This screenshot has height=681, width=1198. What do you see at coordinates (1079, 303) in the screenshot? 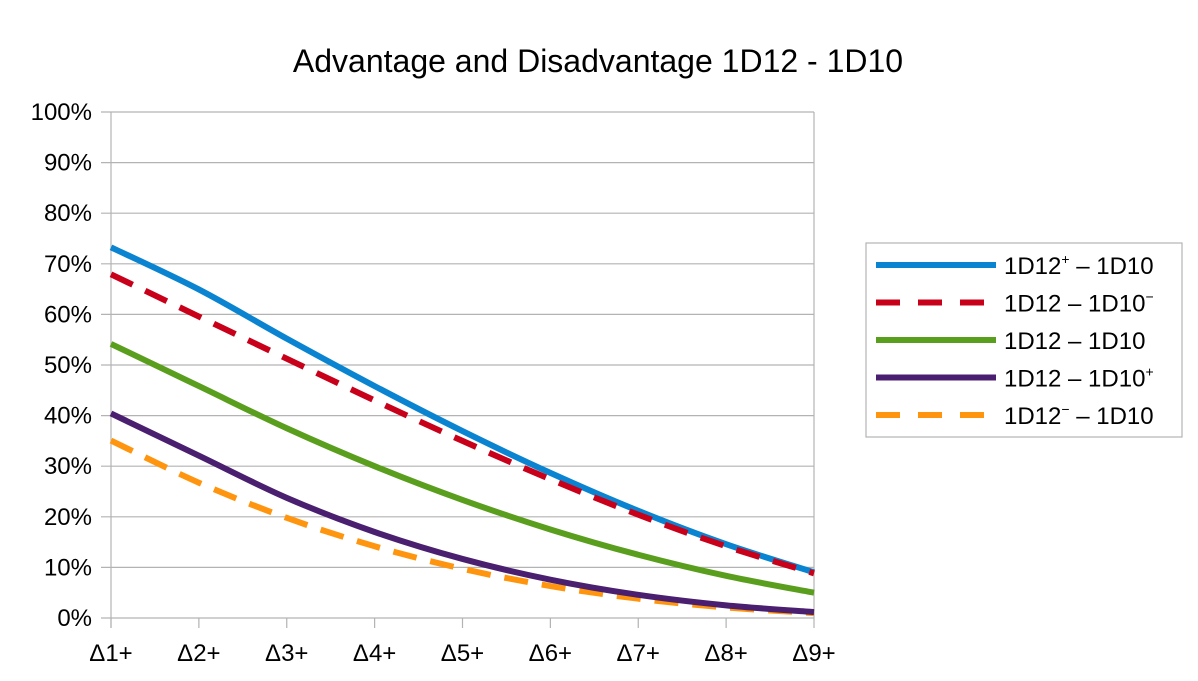
I see `legend-label: 1D12 – 1D10−` at bounding box center [1079, 303].